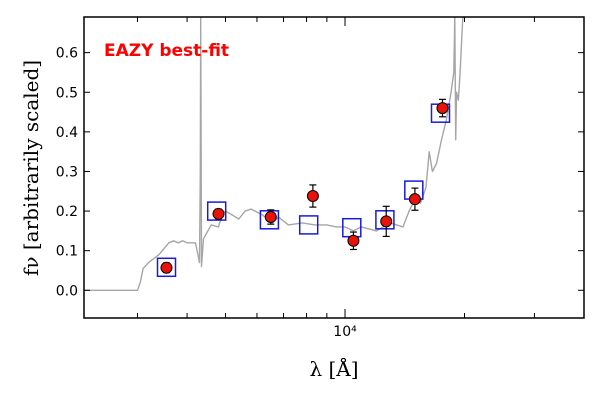 Image resolution: width=600 pixels, height=400 pixels. I want to click on x-tick-label: 10⁴, so click(345, 332).